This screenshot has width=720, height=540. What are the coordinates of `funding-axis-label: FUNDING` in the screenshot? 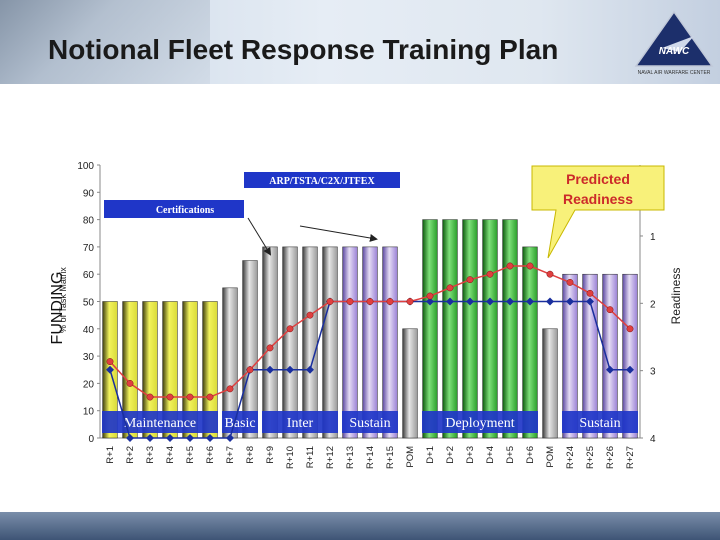 It's located at (57, 308).